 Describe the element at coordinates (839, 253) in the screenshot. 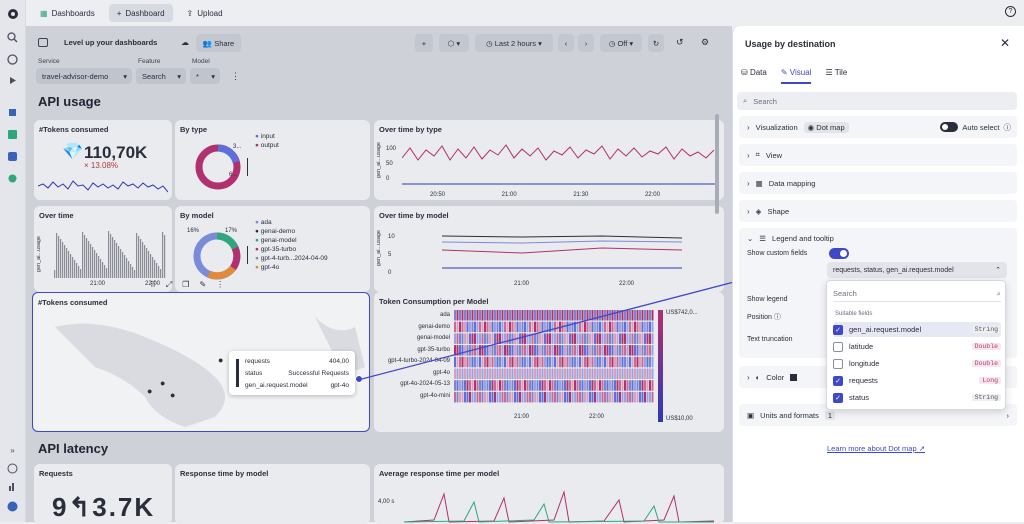

I see `custom-fields-toggle` at that location.